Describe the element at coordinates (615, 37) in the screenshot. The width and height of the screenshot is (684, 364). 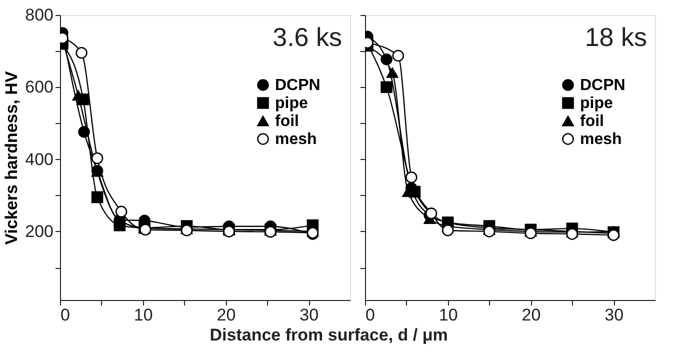
I see `annotation: 18 ks` at that location.